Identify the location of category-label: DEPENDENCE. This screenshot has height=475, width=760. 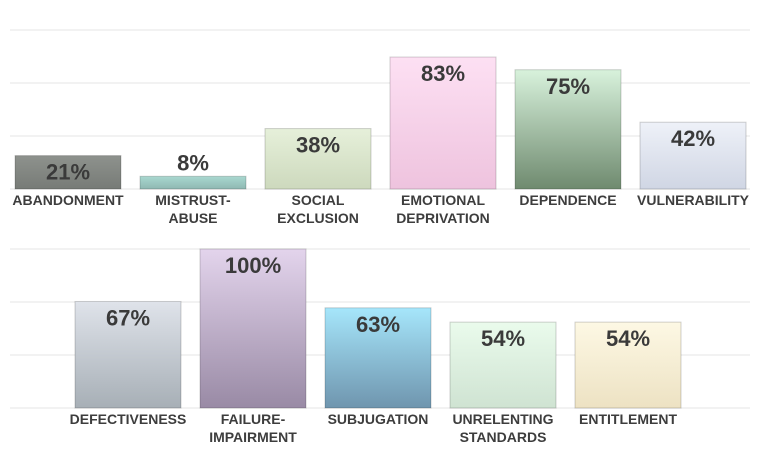
(567, 200).